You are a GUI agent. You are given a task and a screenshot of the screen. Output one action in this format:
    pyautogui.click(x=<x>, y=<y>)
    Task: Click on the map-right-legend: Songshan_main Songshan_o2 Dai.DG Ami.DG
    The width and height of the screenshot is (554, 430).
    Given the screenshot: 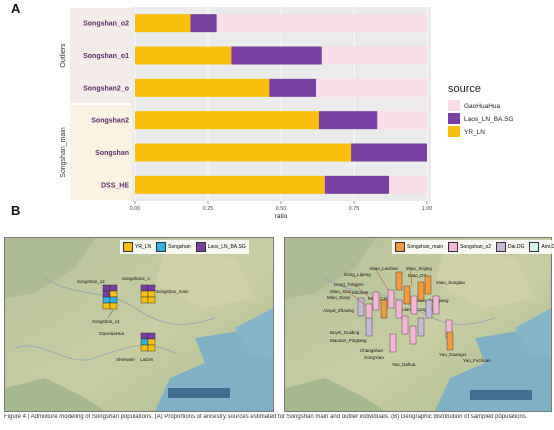 What is the action you would take?
    pyautogui.click(x=473, y=247)
    